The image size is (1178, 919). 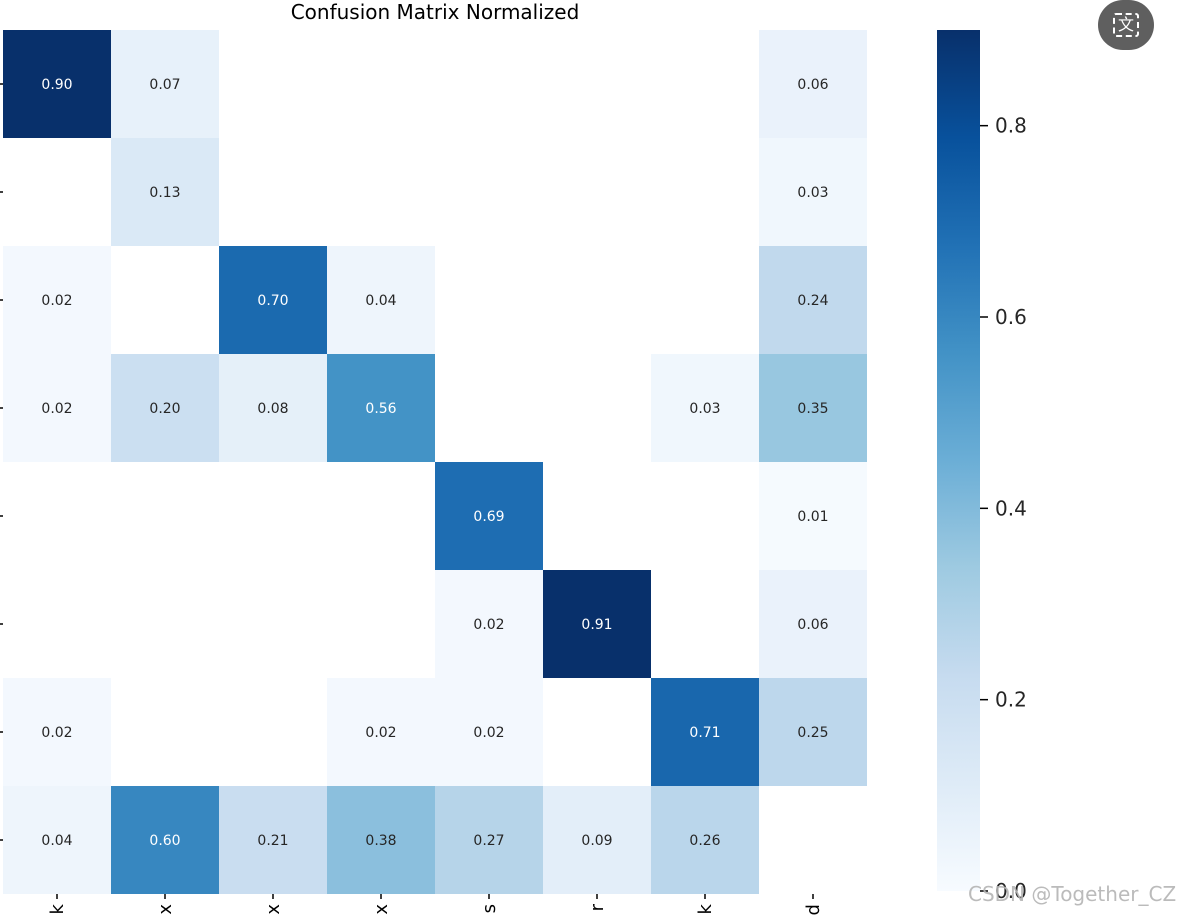 I want to click on heatmap-cell-r3-c7, so click(x=813, y=408).